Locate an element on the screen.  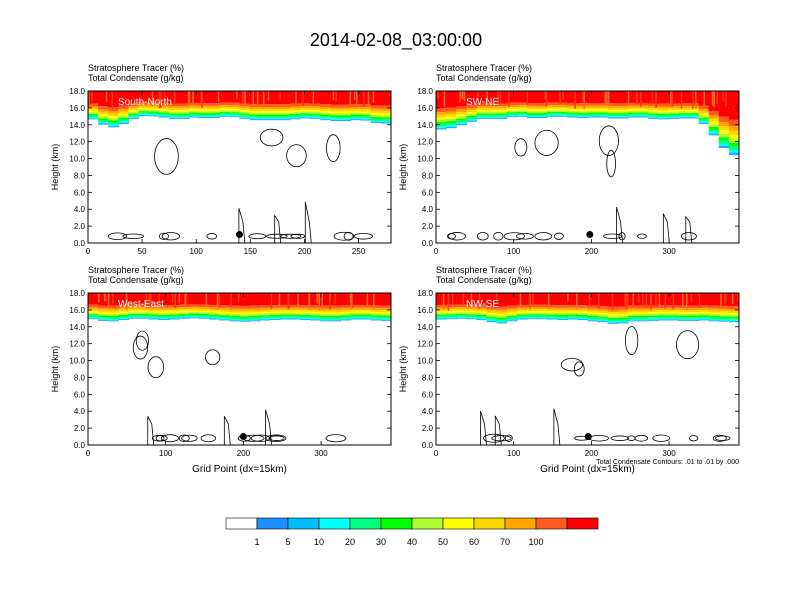
y-tick-label: 18.0 is located at coordinates (425, 91).